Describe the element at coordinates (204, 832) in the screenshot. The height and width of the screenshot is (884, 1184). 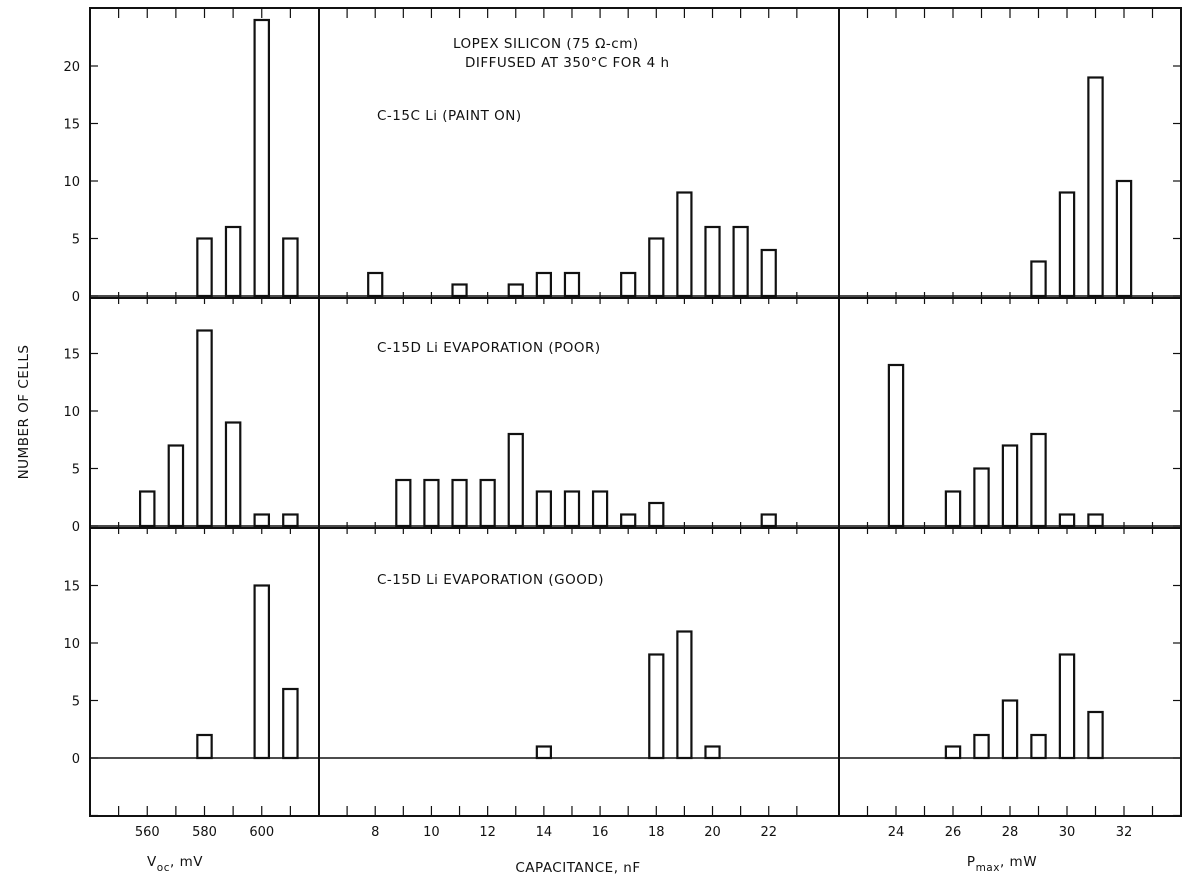
I see `x-tick-label: 580` at that location.